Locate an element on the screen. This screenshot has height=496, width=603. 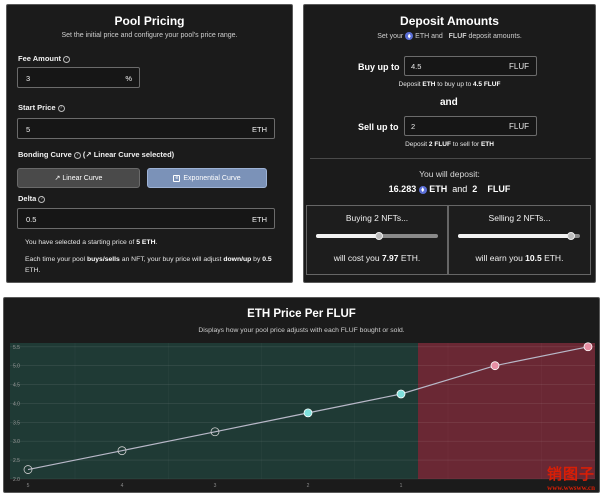
fee-amount-unit: % is located at coordinates (128, 78).